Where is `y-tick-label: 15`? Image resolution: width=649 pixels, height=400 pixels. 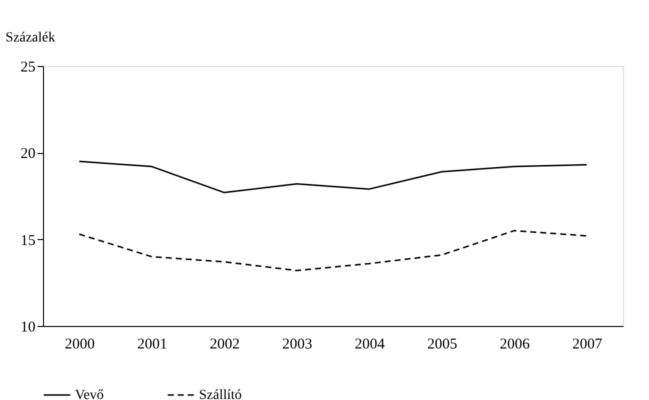 y-tick-label: 15 is located at coordinates (28, 240).